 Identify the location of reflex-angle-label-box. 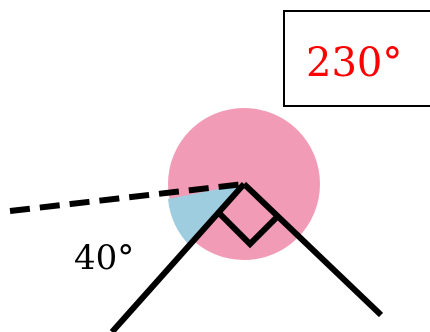
(356, 58).